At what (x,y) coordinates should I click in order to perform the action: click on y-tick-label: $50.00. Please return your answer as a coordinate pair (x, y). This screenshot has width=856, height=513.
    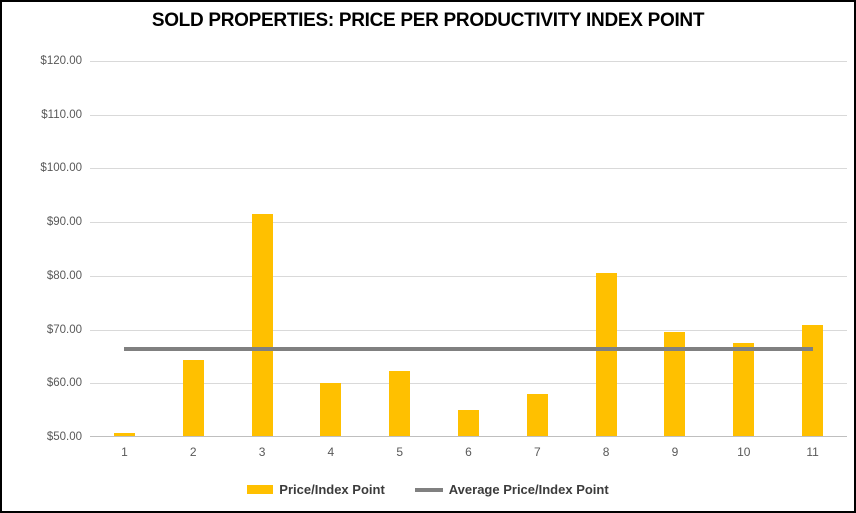
    Looking at the image, I should click on (64, 437).